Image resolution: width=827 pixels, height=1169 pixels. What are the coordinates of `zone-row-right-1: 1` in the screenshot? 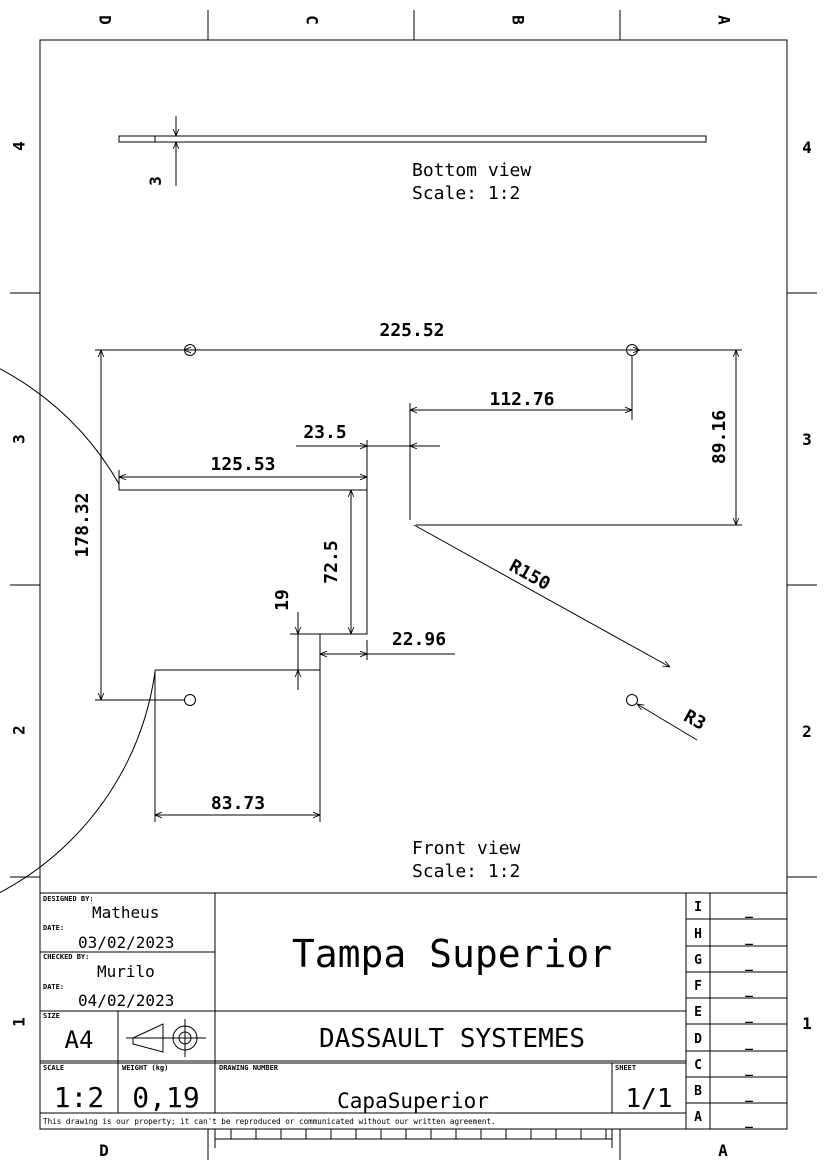 It's located at (807, 1023).